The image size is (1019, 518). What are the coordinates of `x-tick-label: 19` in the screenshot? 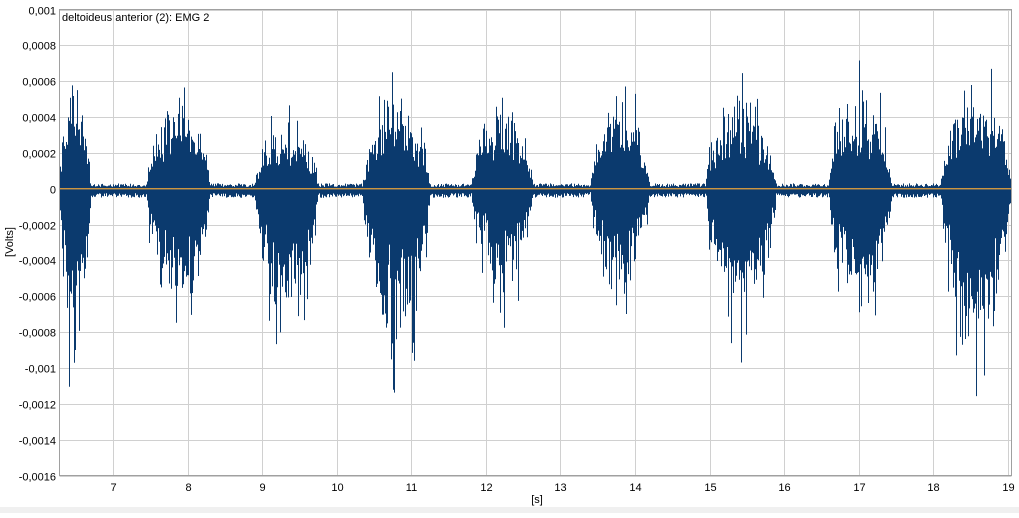 It's located at (1008, 488).